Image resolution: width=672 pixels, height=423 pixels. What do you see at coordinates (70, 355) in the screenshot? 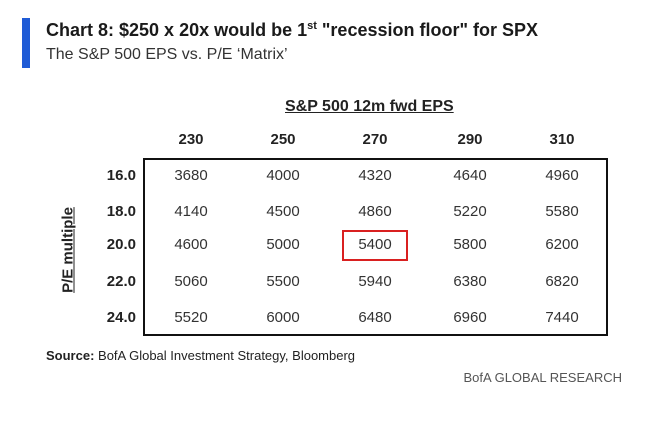
I see `source-label: Source:` at bounding box center [70, 355].